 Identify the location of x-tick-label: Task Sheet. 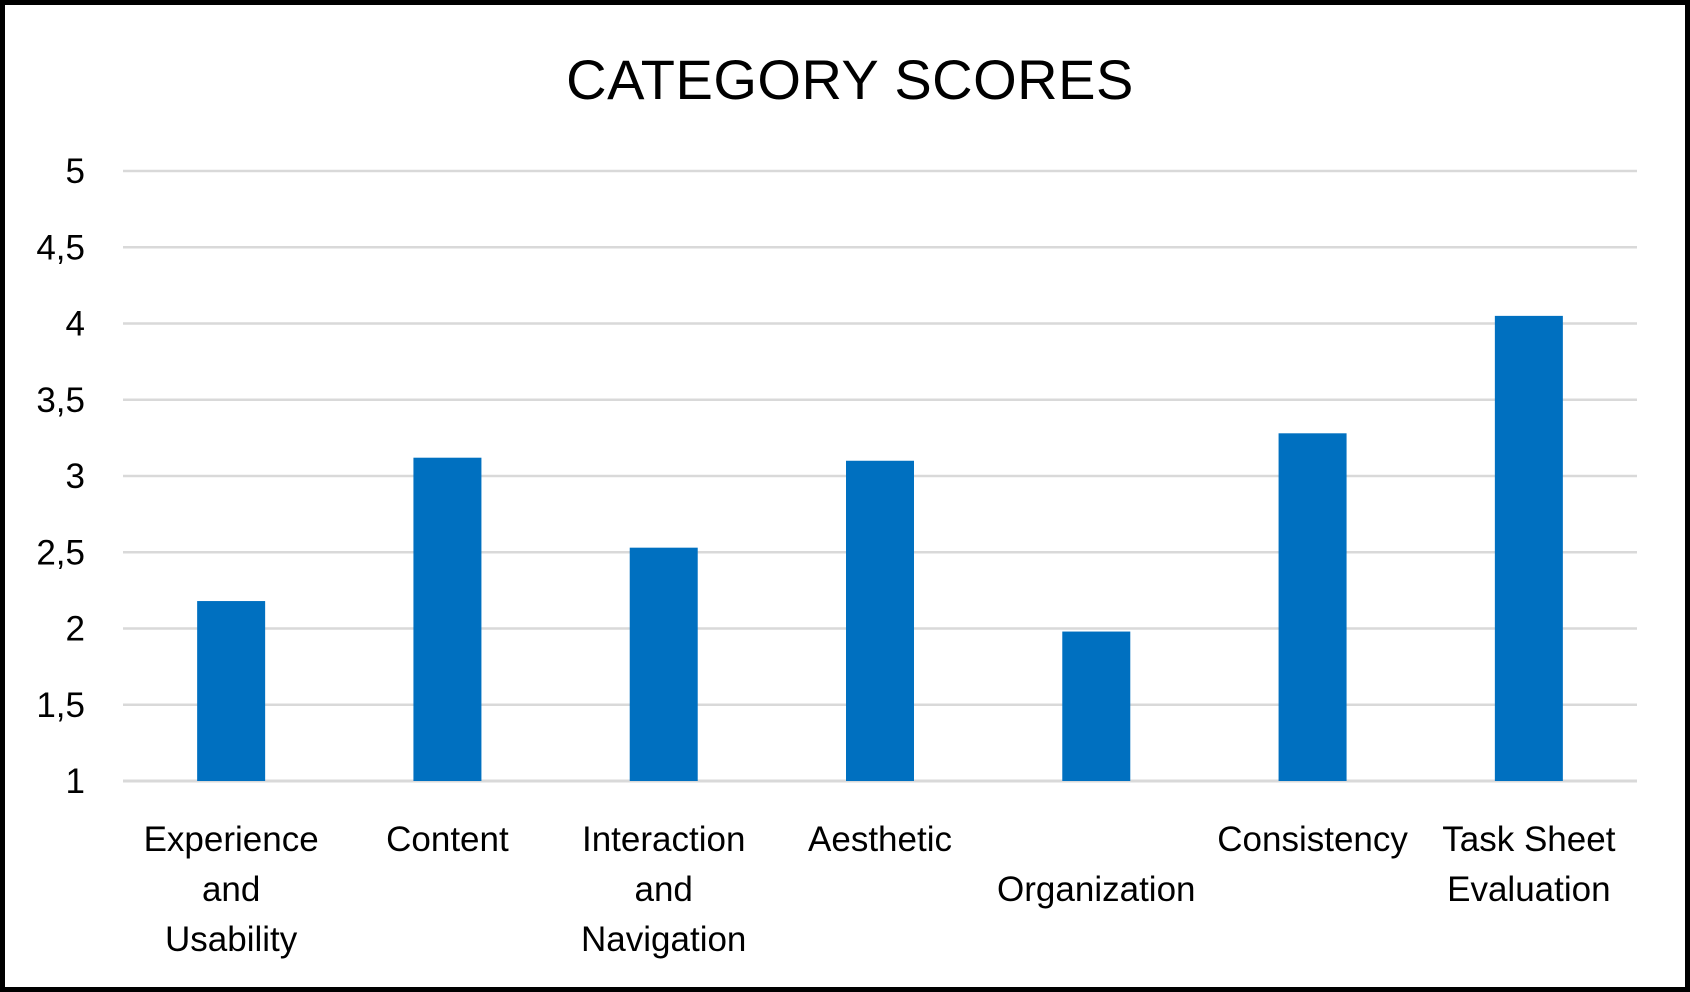
(1528, 839).